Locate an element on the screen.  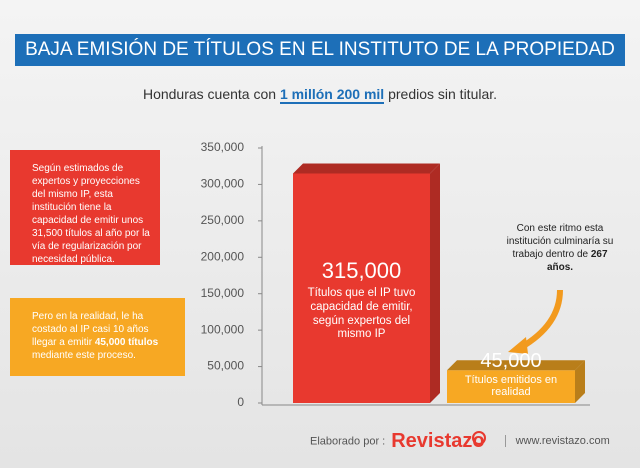
y-tick-label: 300,000 is located at coordinates (223, 184).